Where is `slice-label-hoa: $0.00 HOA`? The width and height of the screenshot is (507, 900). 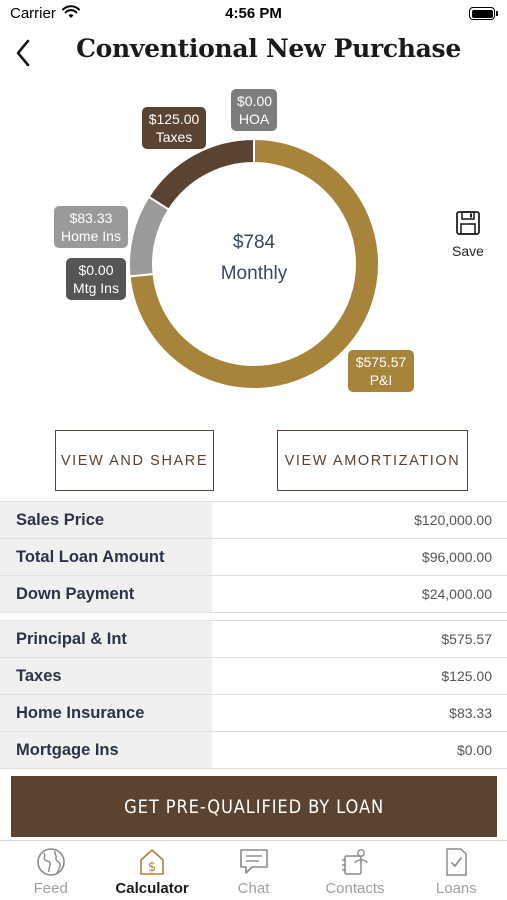 slice-label-hoa: $0.00 HOA is located at coordinates (254, 110).